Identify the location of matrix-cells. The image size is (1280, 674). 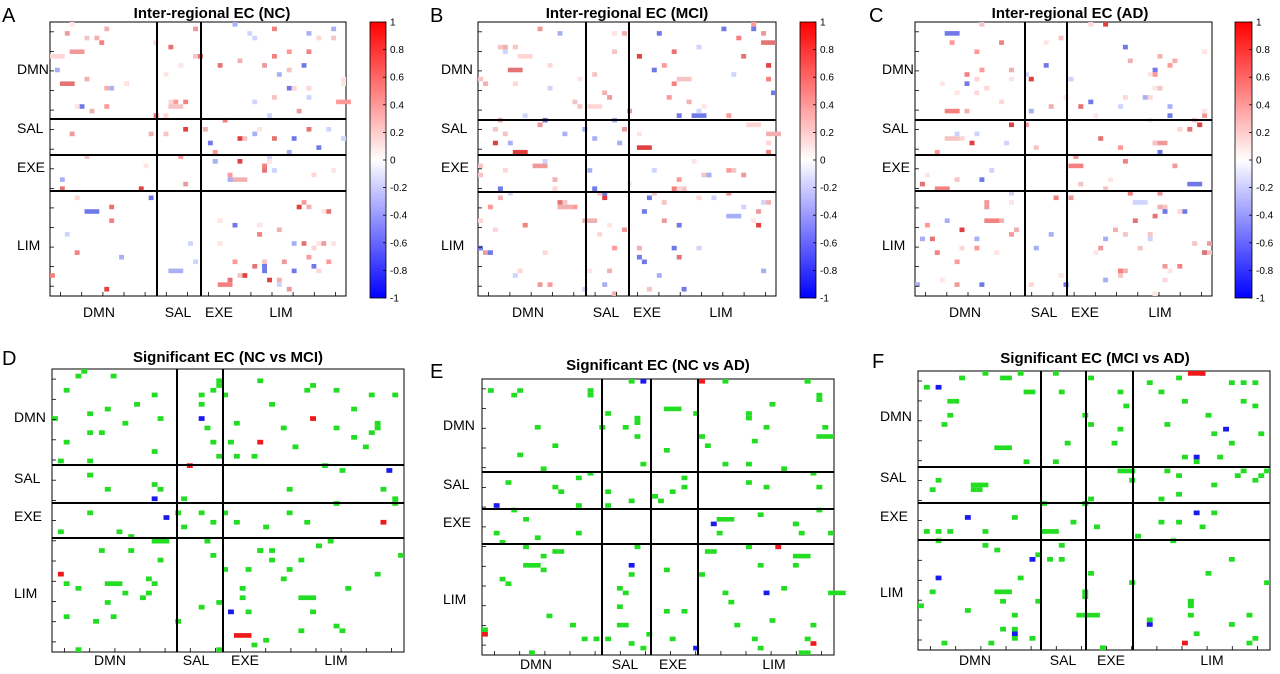
(664, 517).